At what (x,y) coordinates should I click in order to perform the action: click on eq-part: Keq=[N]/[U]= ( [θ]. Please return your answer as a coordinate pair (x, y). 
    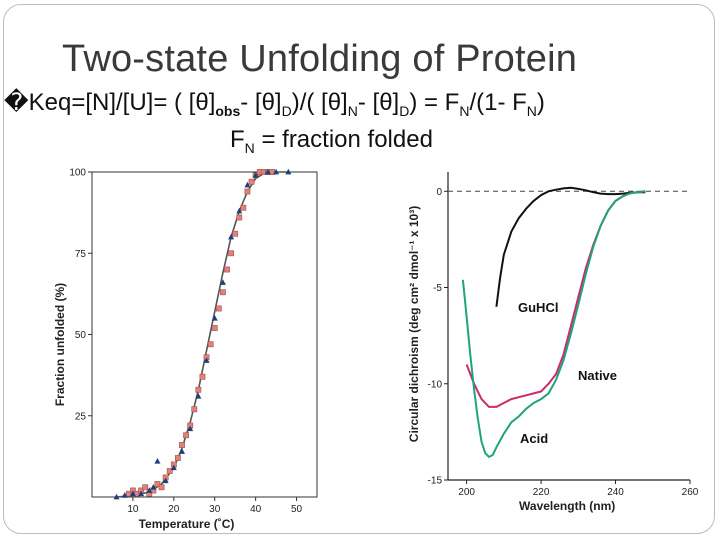
    Looking at the image, I should click on (122, 102).